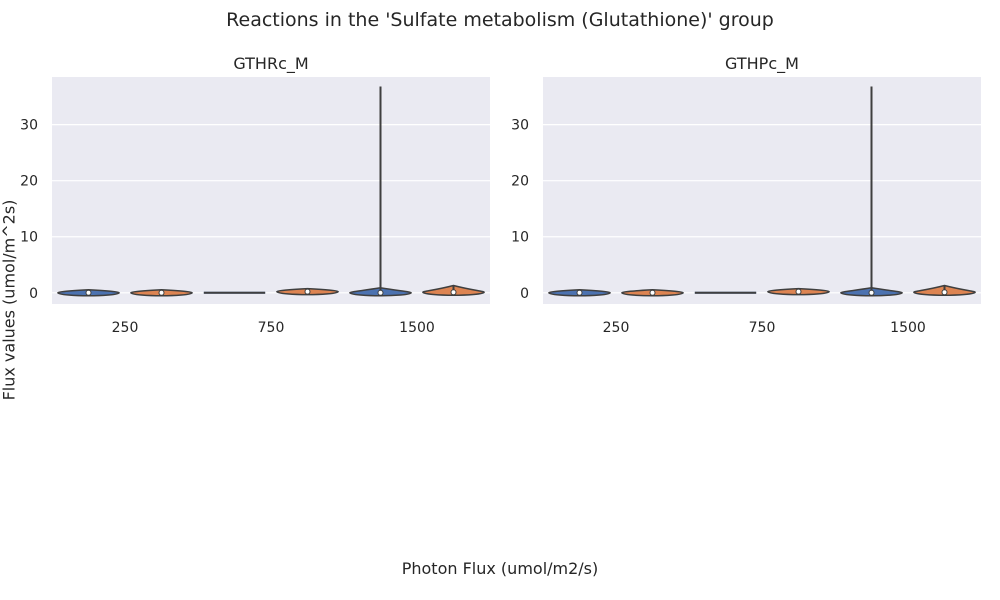  I want to click on x-axis-label: Photon Flux (umol/m2/s), so click(500, 568).